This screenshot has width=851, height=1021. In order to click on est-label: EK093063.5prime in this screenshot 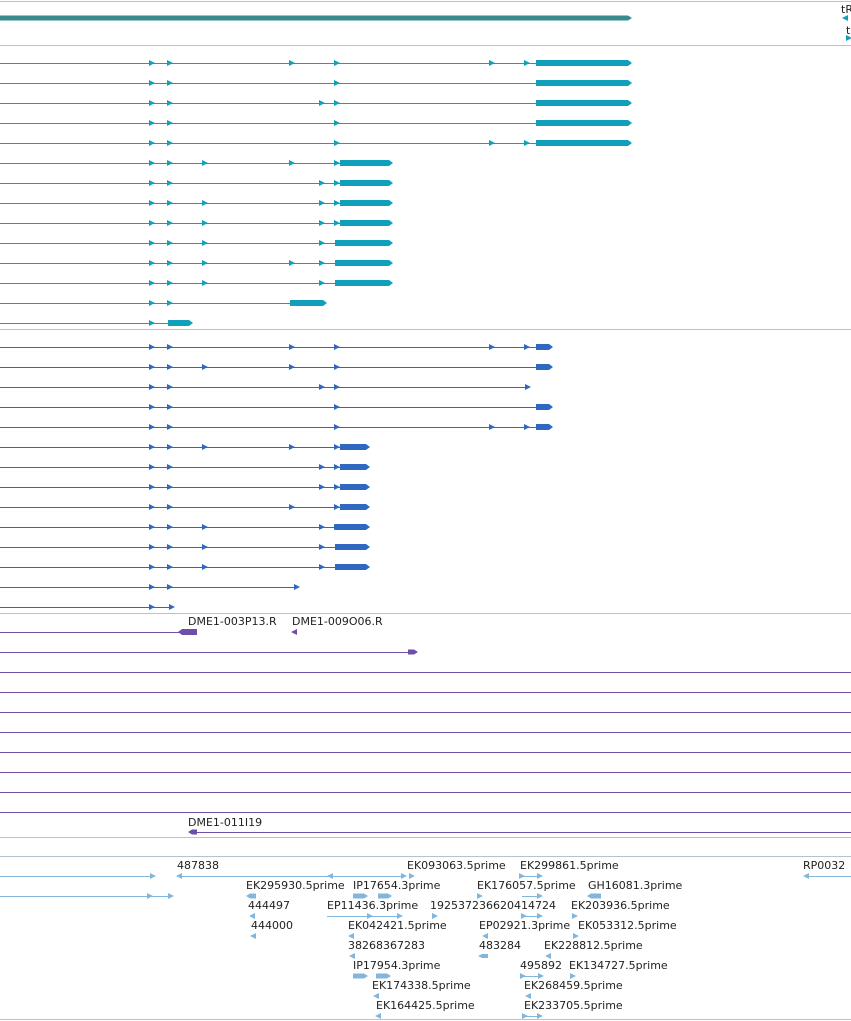, I will do `click(456, 865)`.